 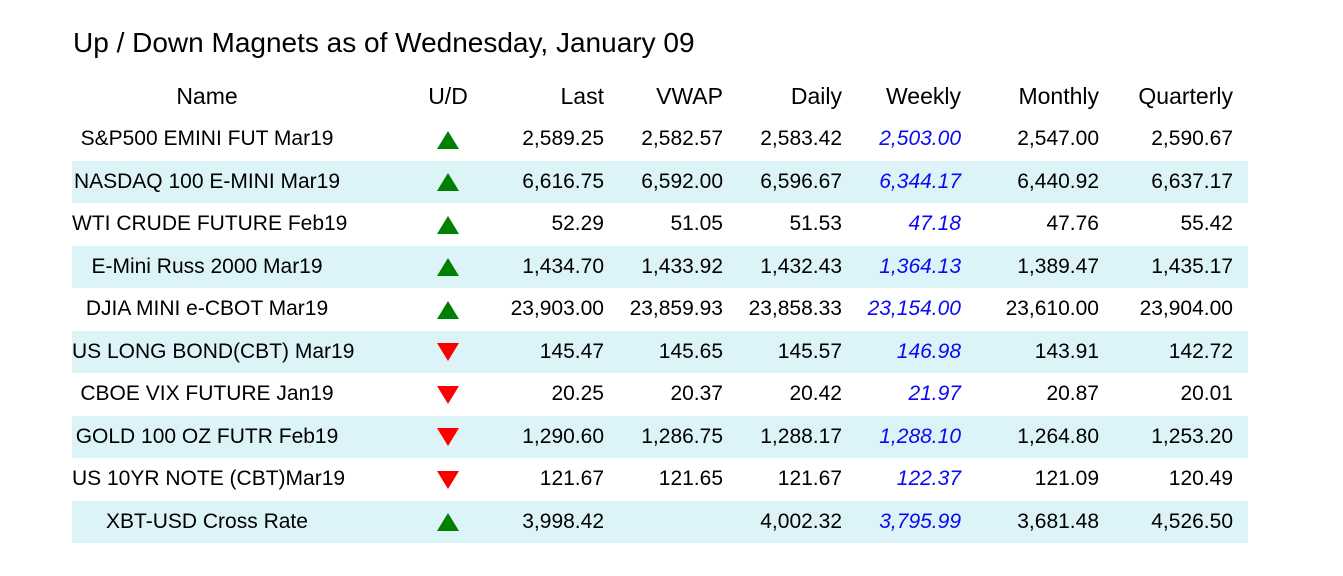 I want to click on cell-quarterly: 2,590.67, so click(x=1192, y=139).